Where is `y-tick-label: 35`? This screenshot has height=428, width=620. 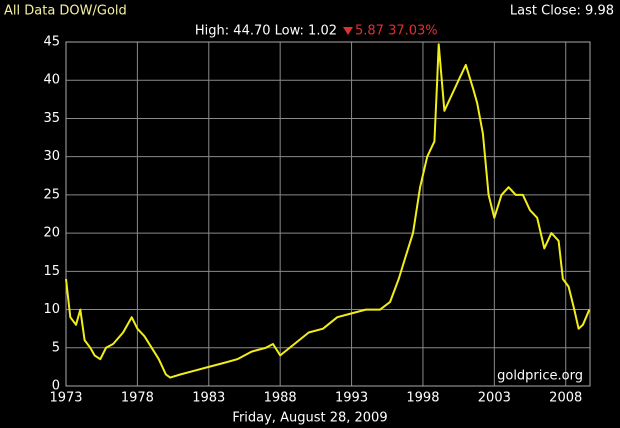 y-tick-label: 35 is located at coordinates (51, 118).